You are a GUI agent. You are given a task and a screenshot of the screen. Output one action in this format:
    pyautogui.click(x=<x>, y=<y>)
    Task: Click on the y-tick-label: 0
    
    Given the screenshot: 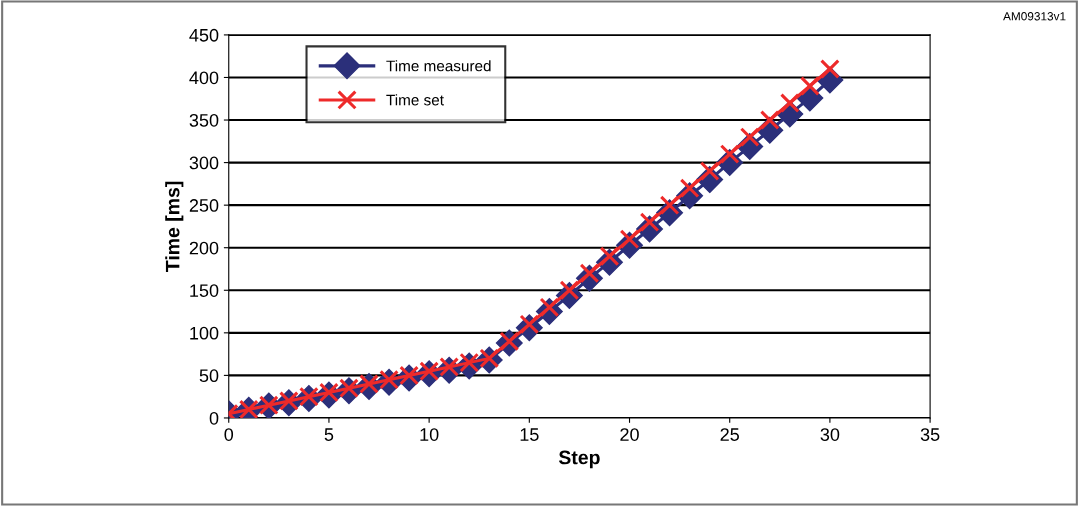 What is the action you would take?
    pyautogui.click(x=214, y=418)
    